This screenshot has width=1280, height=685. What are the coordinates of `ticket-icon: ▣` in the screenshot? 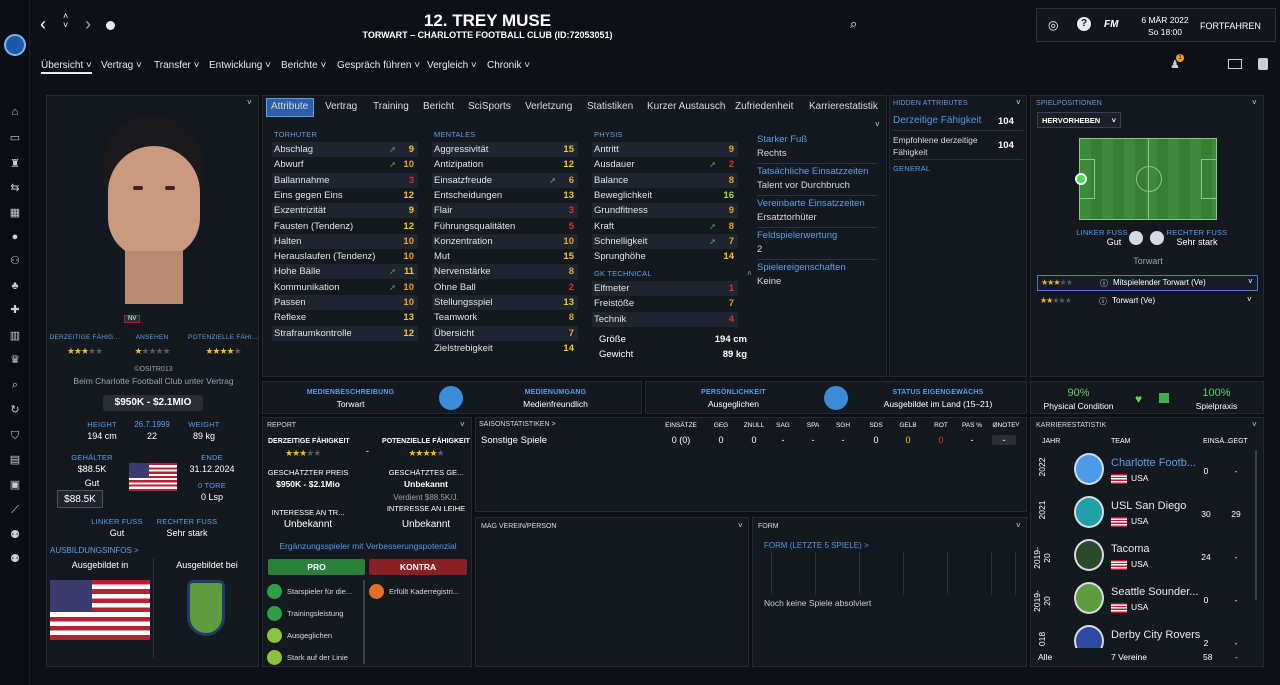 It's located at (15, 485).